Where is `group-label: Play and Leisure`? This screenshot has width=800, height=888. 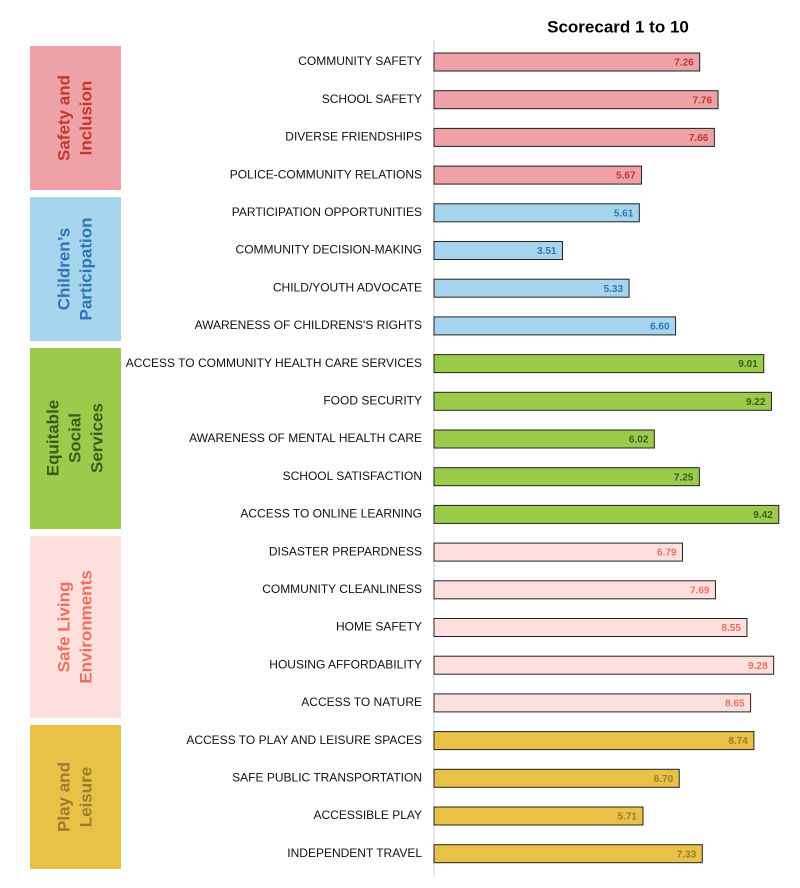
group-label: Play and Leisure is located at coordinates (75, 796).